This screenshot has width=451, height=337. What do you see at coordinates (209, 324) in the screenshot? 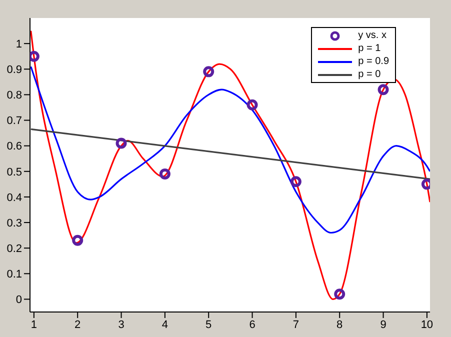
I see `x-tick-label: 5` at bounding box center [209, 324].